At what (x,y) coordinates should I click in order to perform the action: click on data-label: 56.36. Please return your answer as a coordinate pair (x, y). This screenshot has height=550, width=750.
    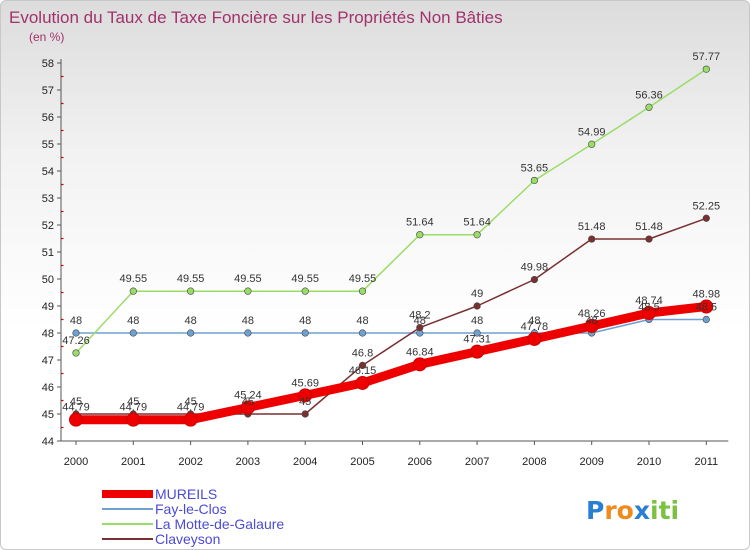
    Looking at the image, I should click on (649, 95).